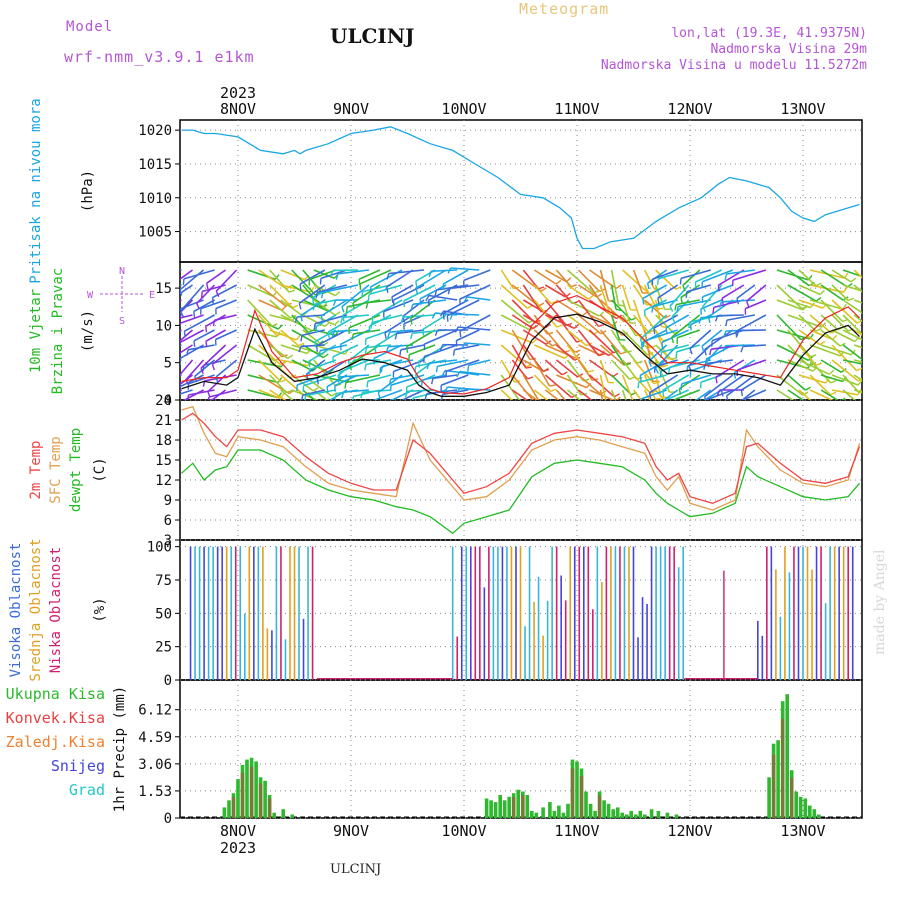  I want to click on sfc-axis-title: SFC Temp, so click(56, 469).